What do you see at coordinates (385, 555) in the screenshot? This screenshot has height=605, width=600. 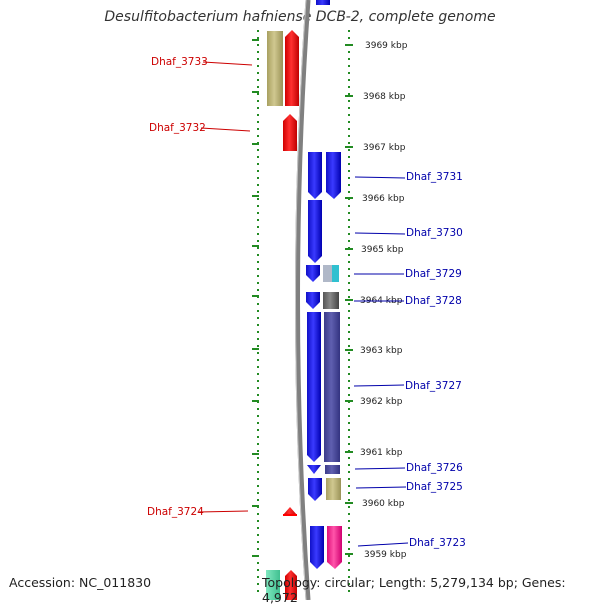 I see `scale-label: 3959 kbp` at bounding box center [385, 555].